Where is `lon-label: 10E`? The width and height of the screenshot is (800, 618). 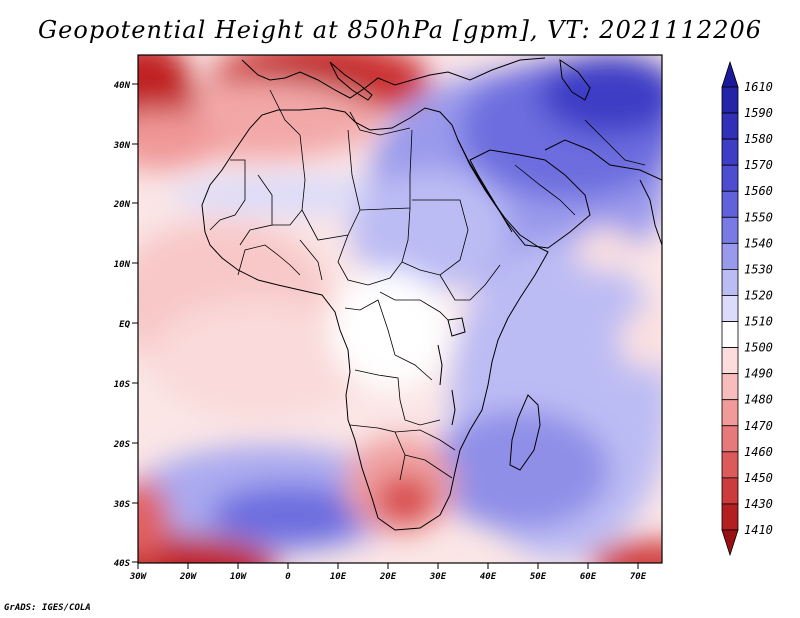
lon-label: 10E is located at coordinates (338, 577).